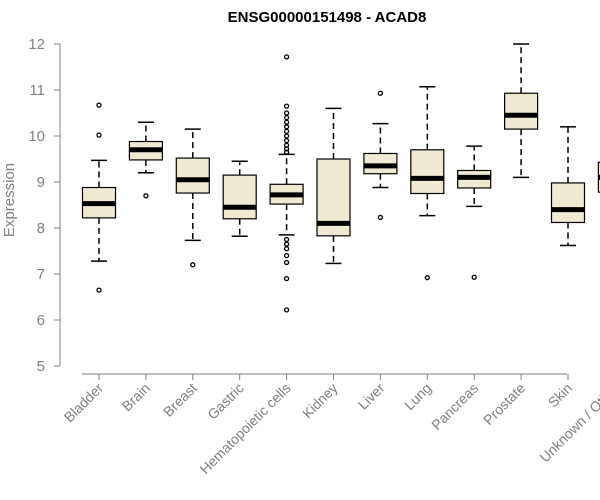 This screenshot has width=600, height=500. Describe the element at coordinates (99, 197) in the screenshot. I see `box-bladder` at that location.